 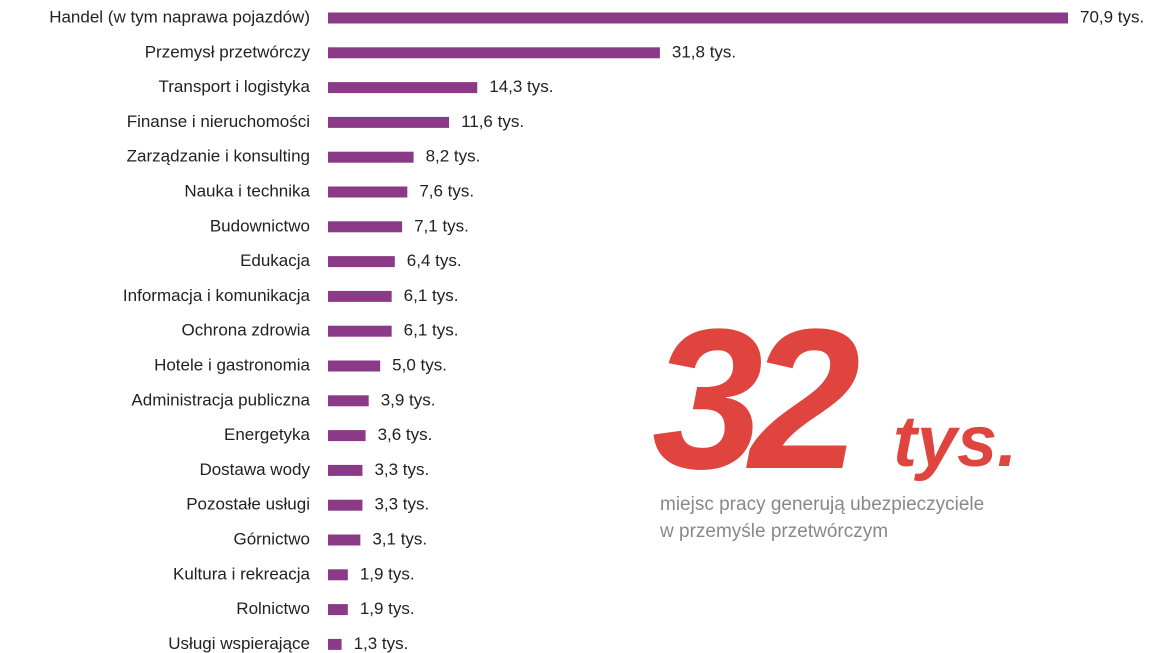 I want to click on category-label: Górnictwo, so click(x=271, y=538).